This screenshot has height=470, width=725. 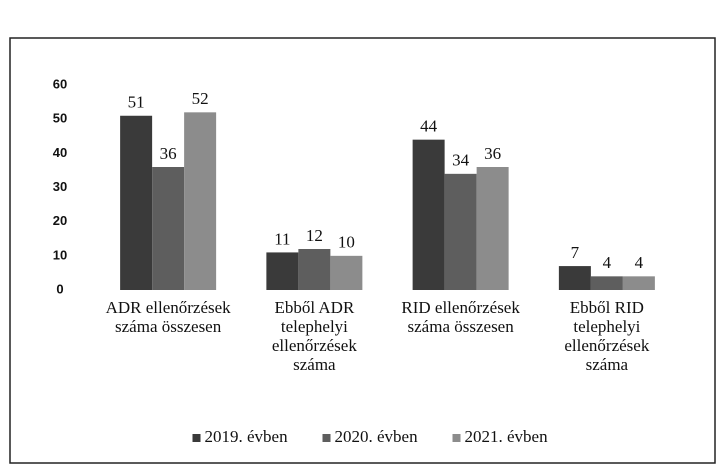 I want to click on y-tick-label: 60, so click(x=60, y=83).